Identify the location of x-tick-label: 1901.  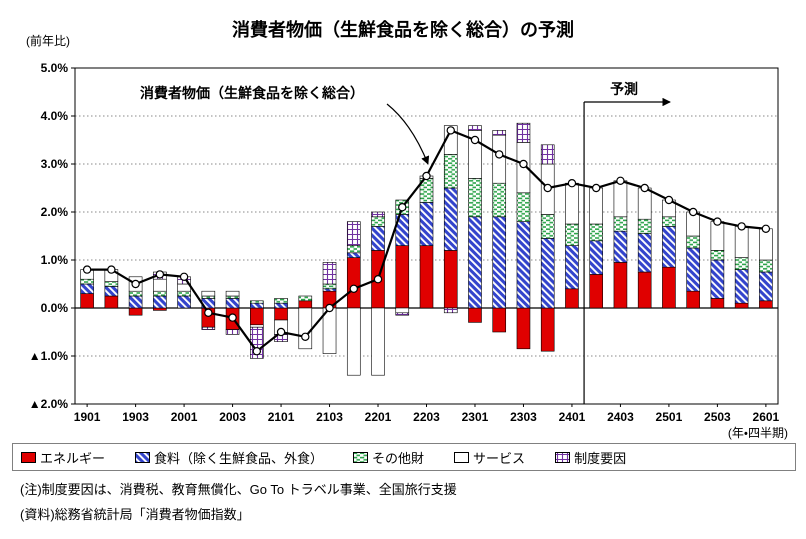
(87, 417).